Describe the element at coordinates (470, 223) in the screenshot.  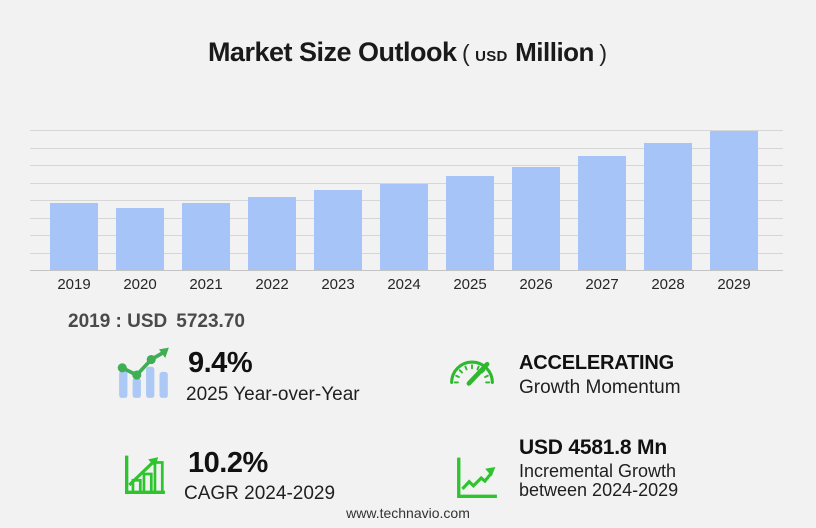
I see `bar-2025` at that location.